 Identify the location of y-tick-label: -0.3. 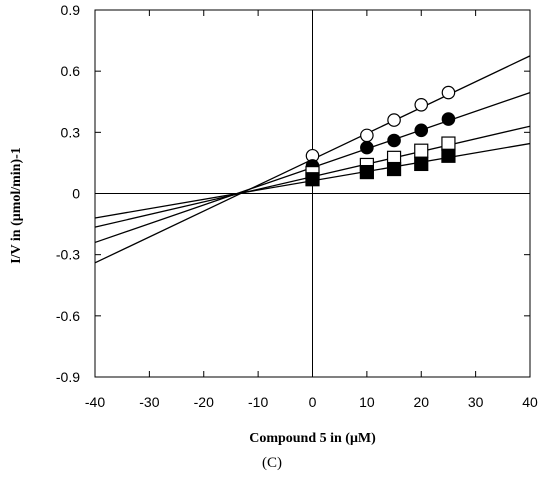
(68, 255).